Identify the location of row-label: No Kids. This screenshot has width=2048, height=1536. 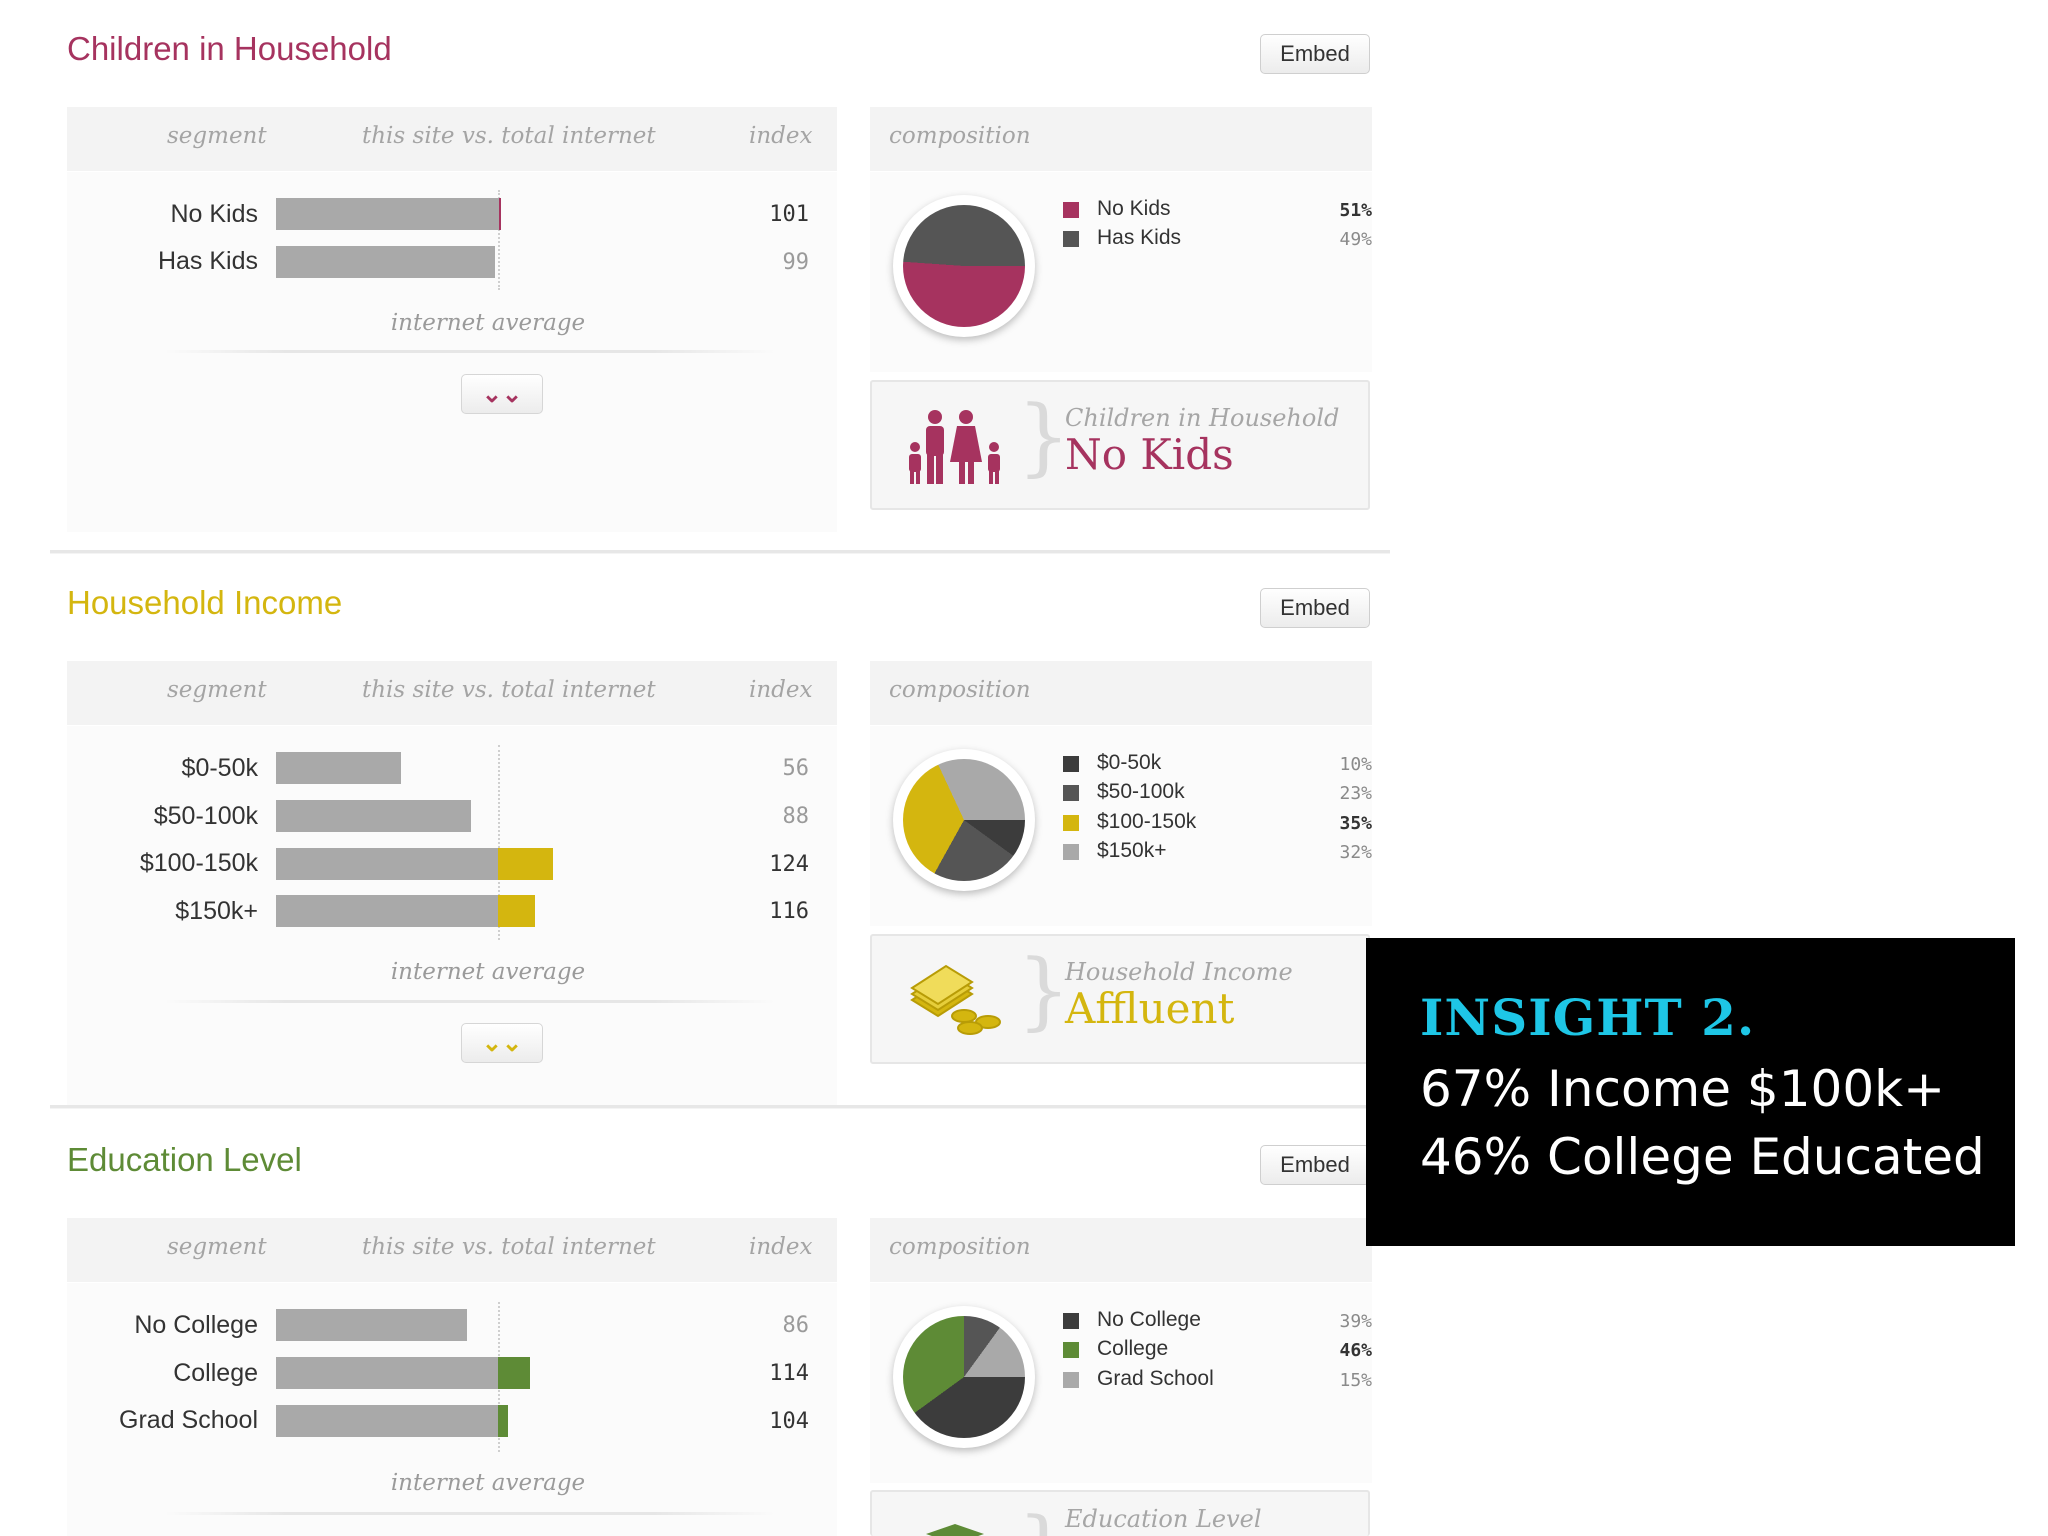
(214, 214).